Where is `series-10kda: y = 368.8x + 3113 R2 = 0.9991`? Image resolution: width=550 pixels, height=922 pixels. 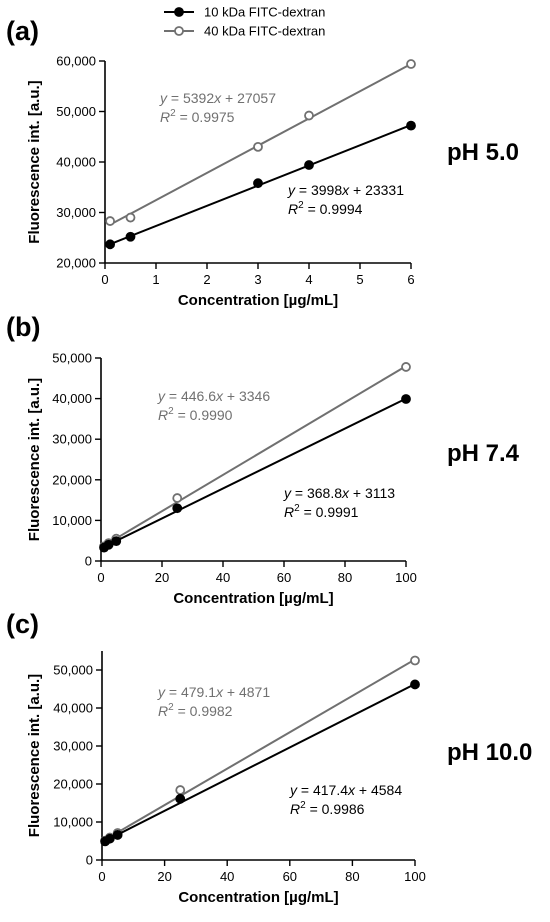
series-10kda: y = 368.8x + 3113 R2 = 0.9991 is located at coordinates (255, 473).